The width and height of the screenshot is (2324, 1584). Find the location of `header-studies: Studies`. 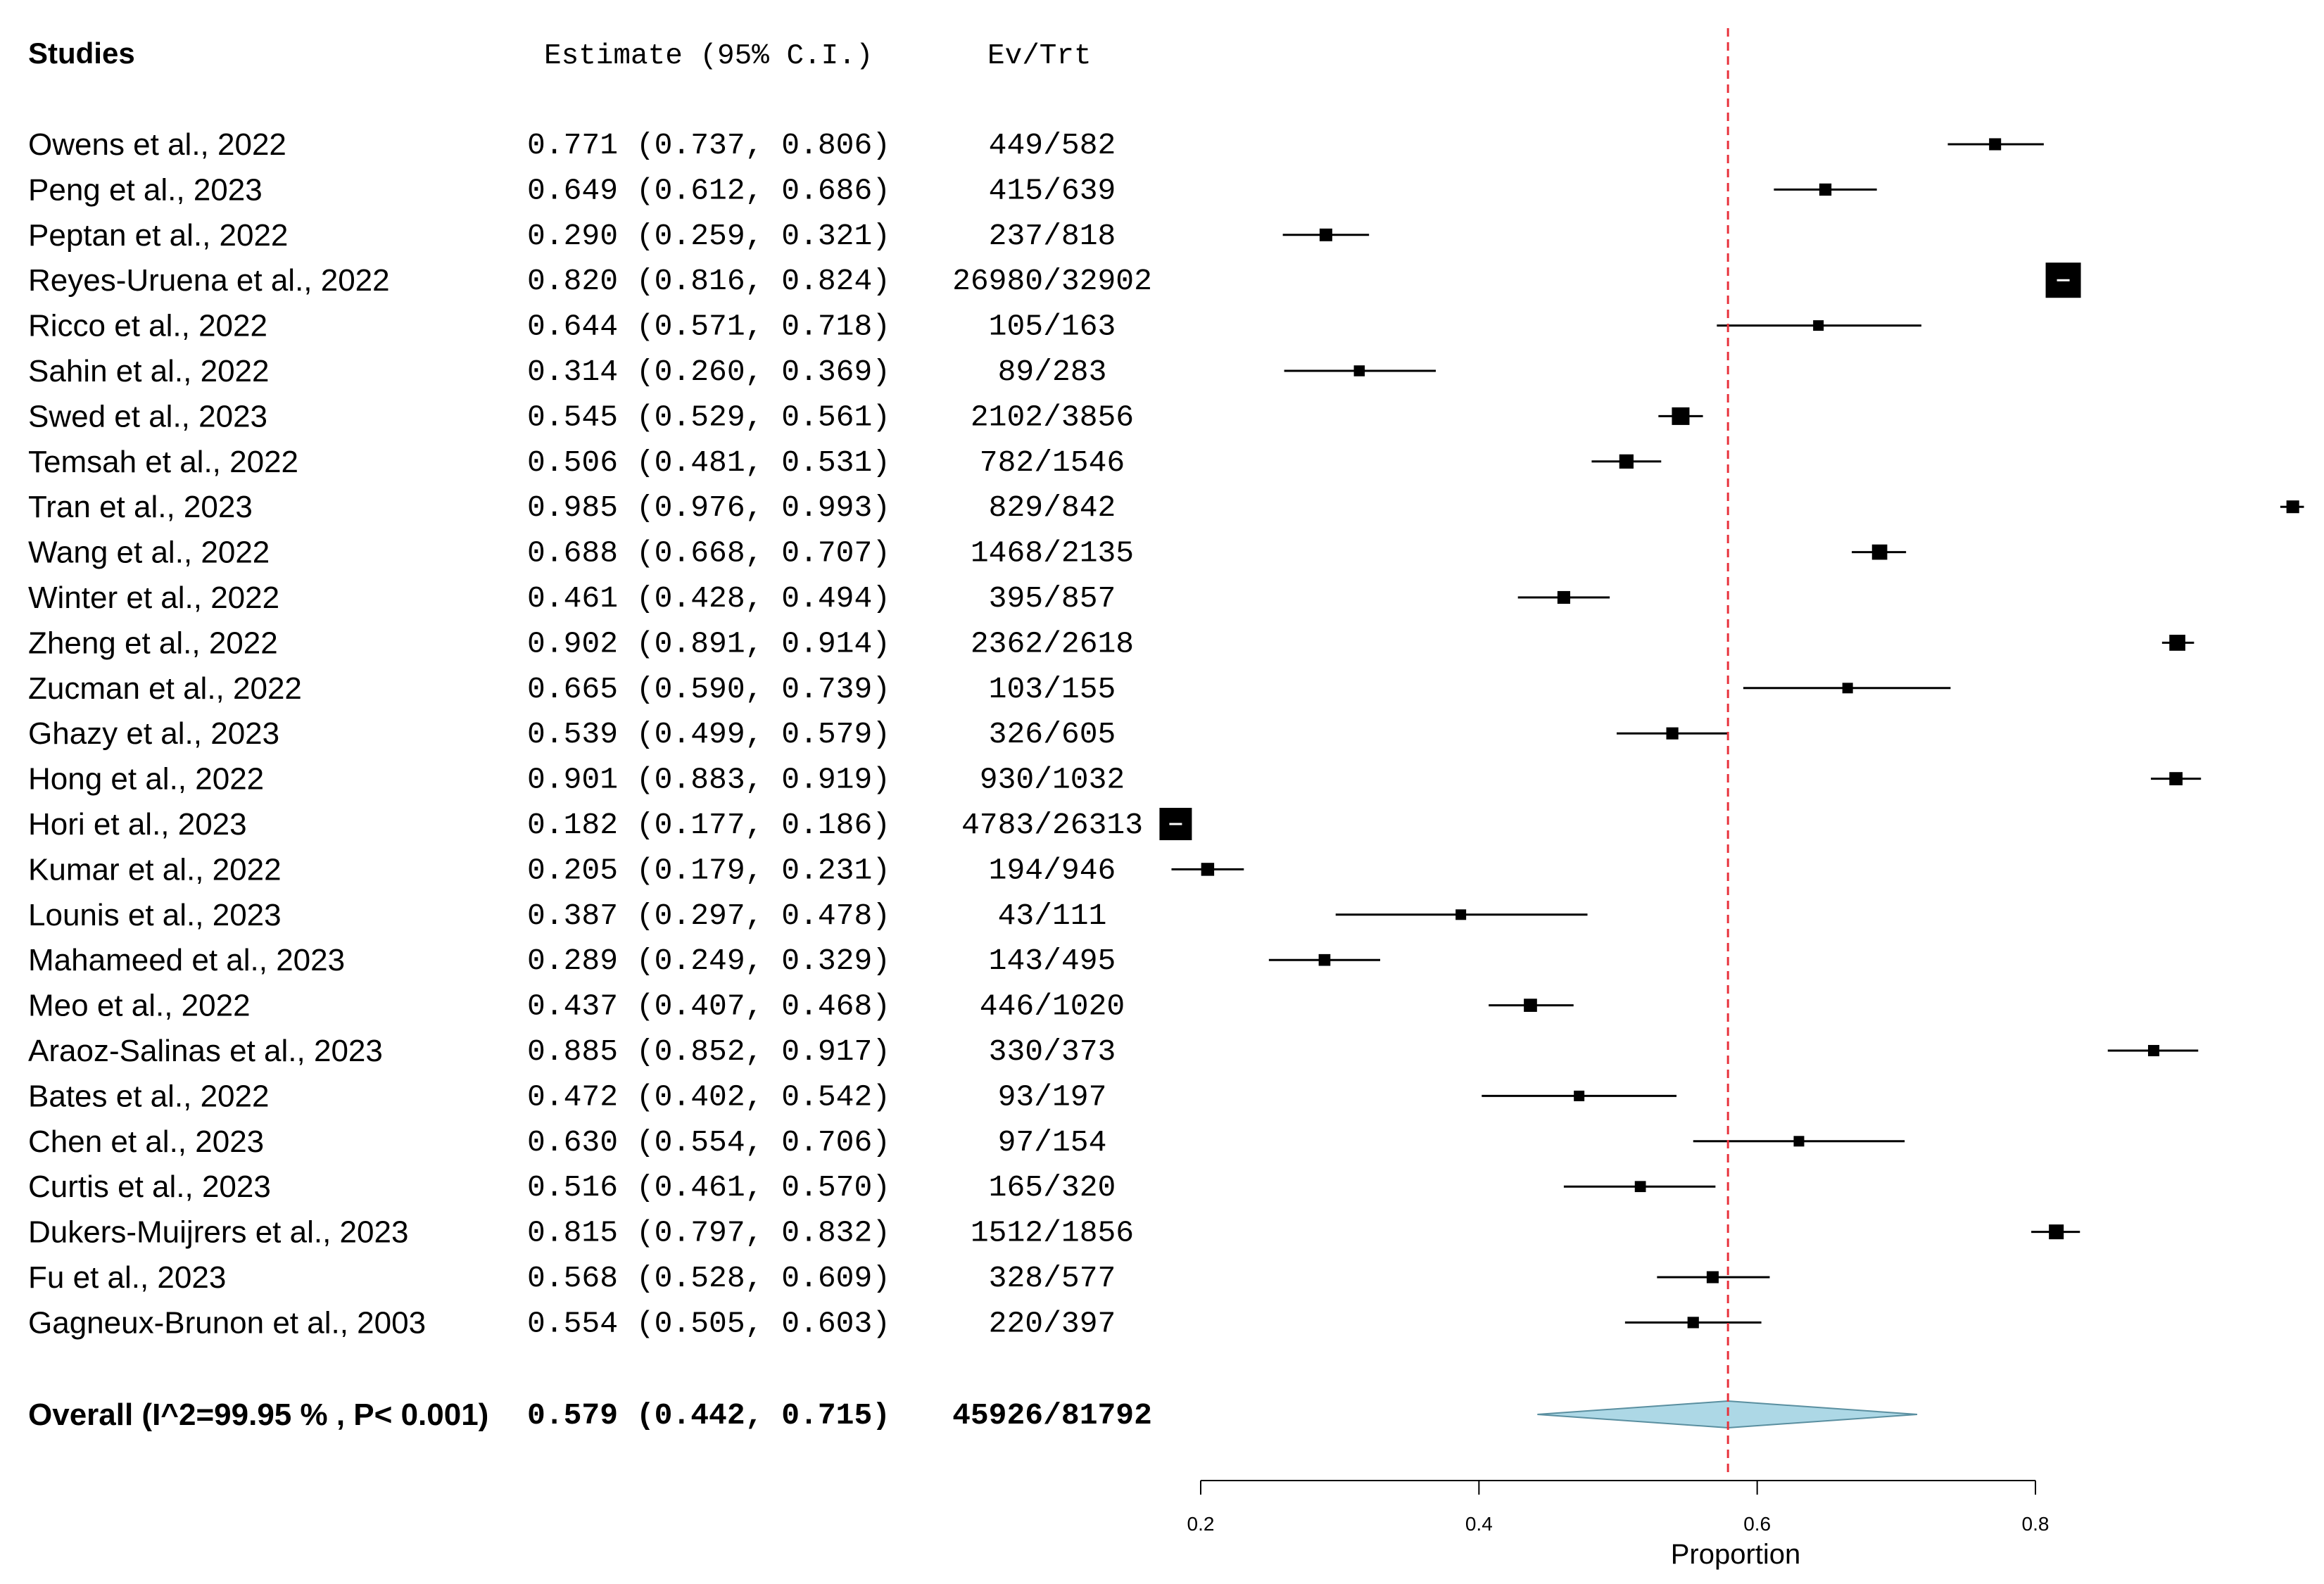

header-studies: Studies is located at coordinates (81, 53).